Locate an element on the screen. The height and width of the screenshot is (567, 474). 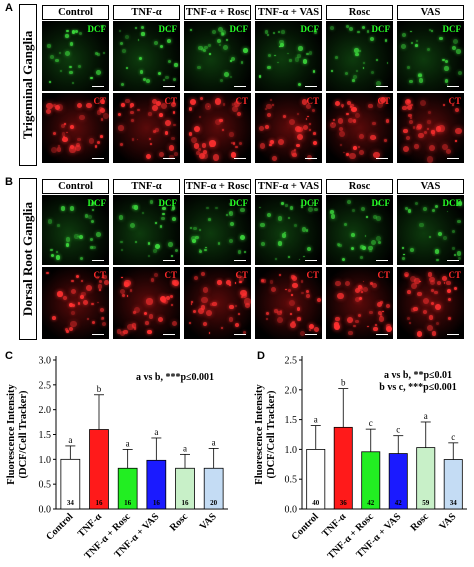
row-label-trigeminal-text: Trigeminal Ganglia is located at coordinates (27, 85).